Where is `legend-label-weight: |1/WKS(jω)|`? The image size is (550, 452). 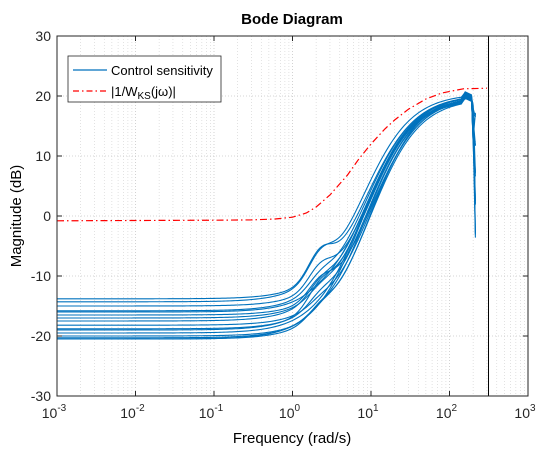 legend-label-weight: |1/WKS(jω)| is located at coordinates (143, 93).